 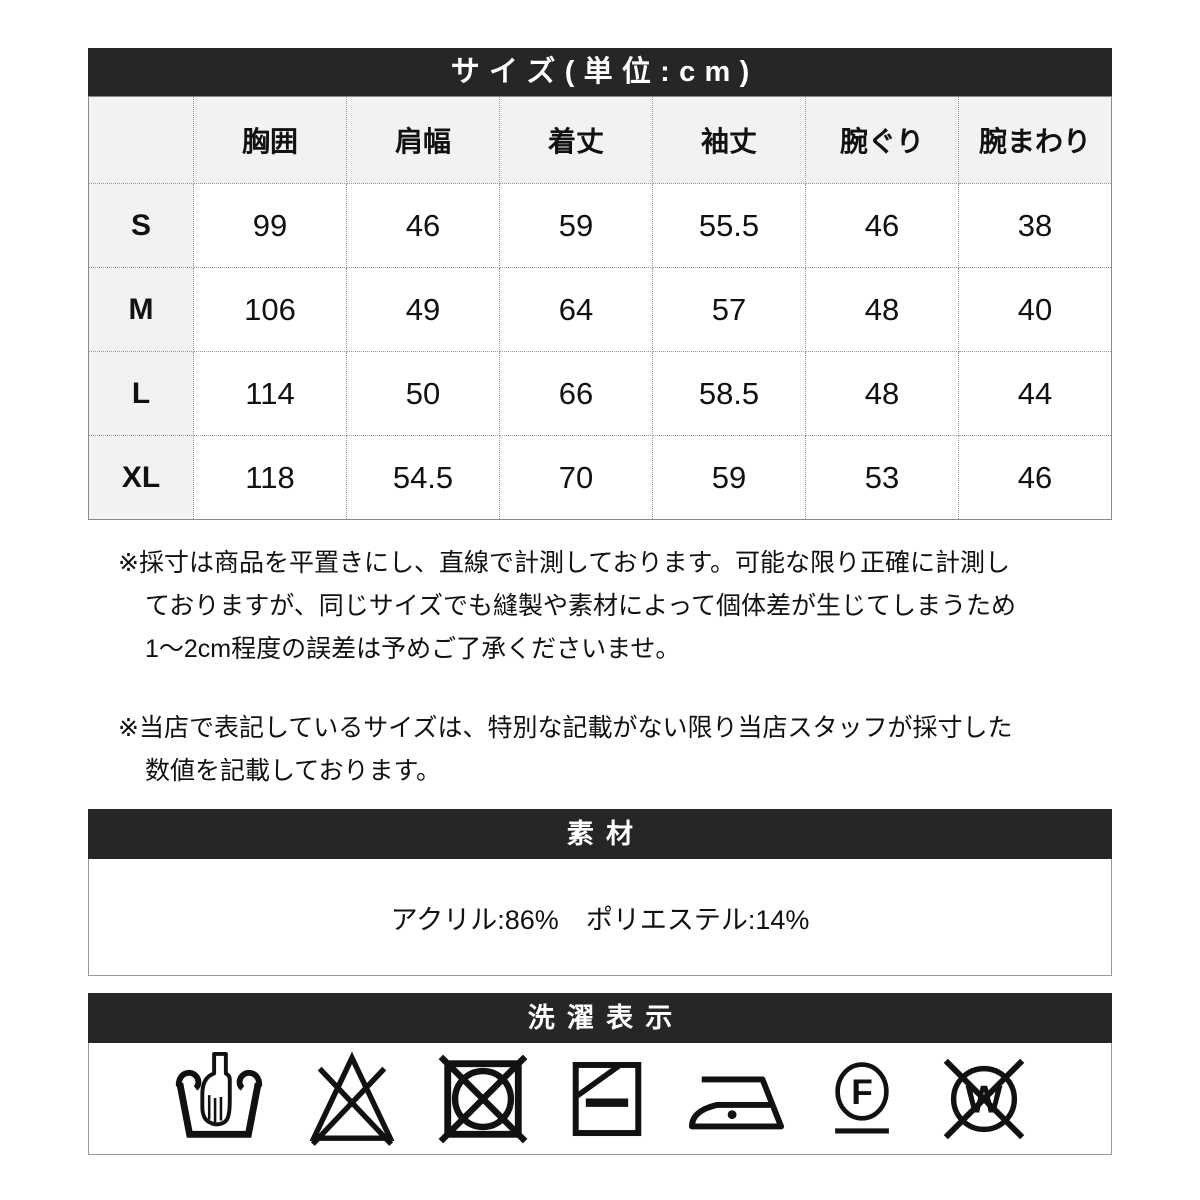 I want to click on material-composition: アクリル:86% ポリエステル:14%, so click(x=600, y=919).